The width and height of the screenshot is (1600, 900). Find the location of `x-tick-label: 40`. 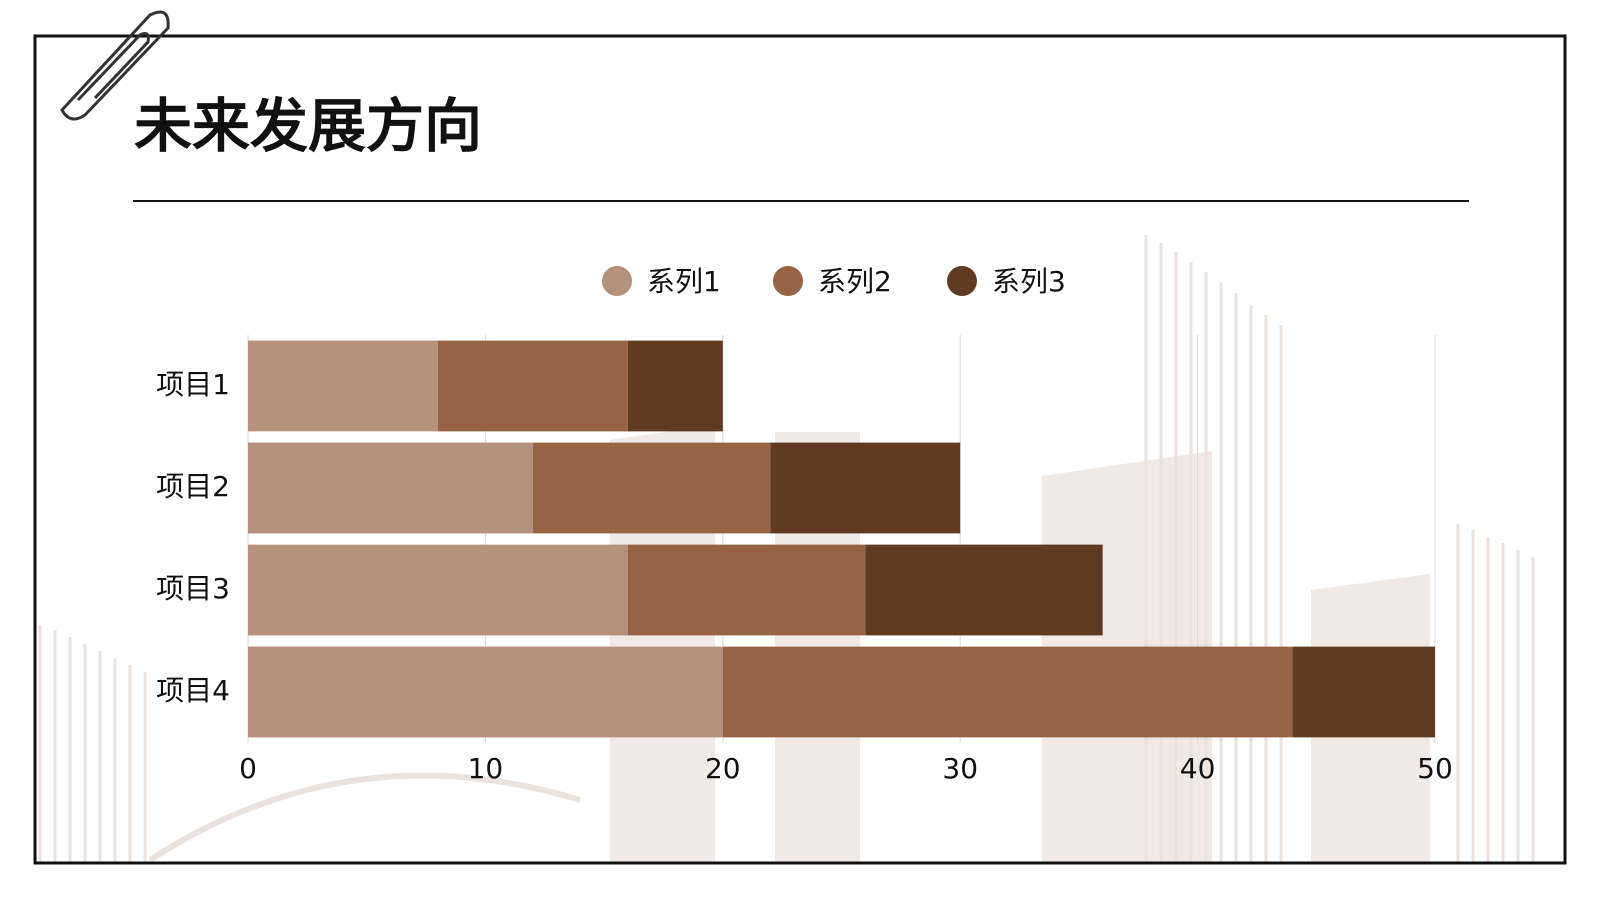

x-tick-label: 40 is located at coordinates (1198, 768).